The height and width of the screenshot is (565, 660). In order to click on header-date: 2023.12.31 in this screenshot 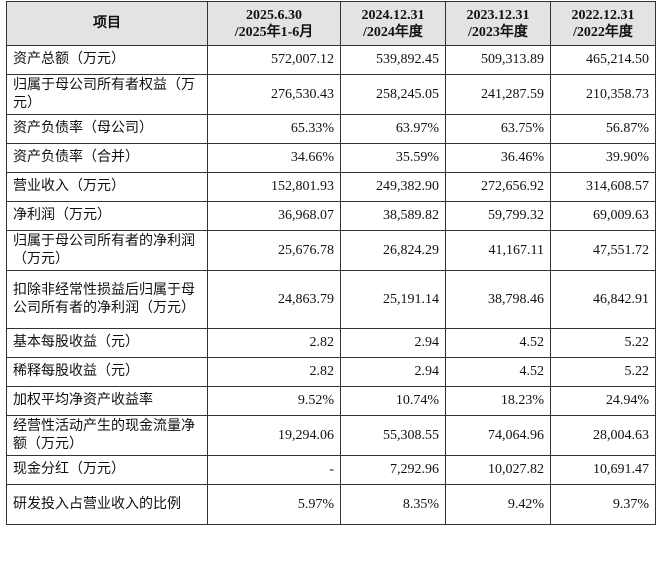, I will do `click(498, 15)`.